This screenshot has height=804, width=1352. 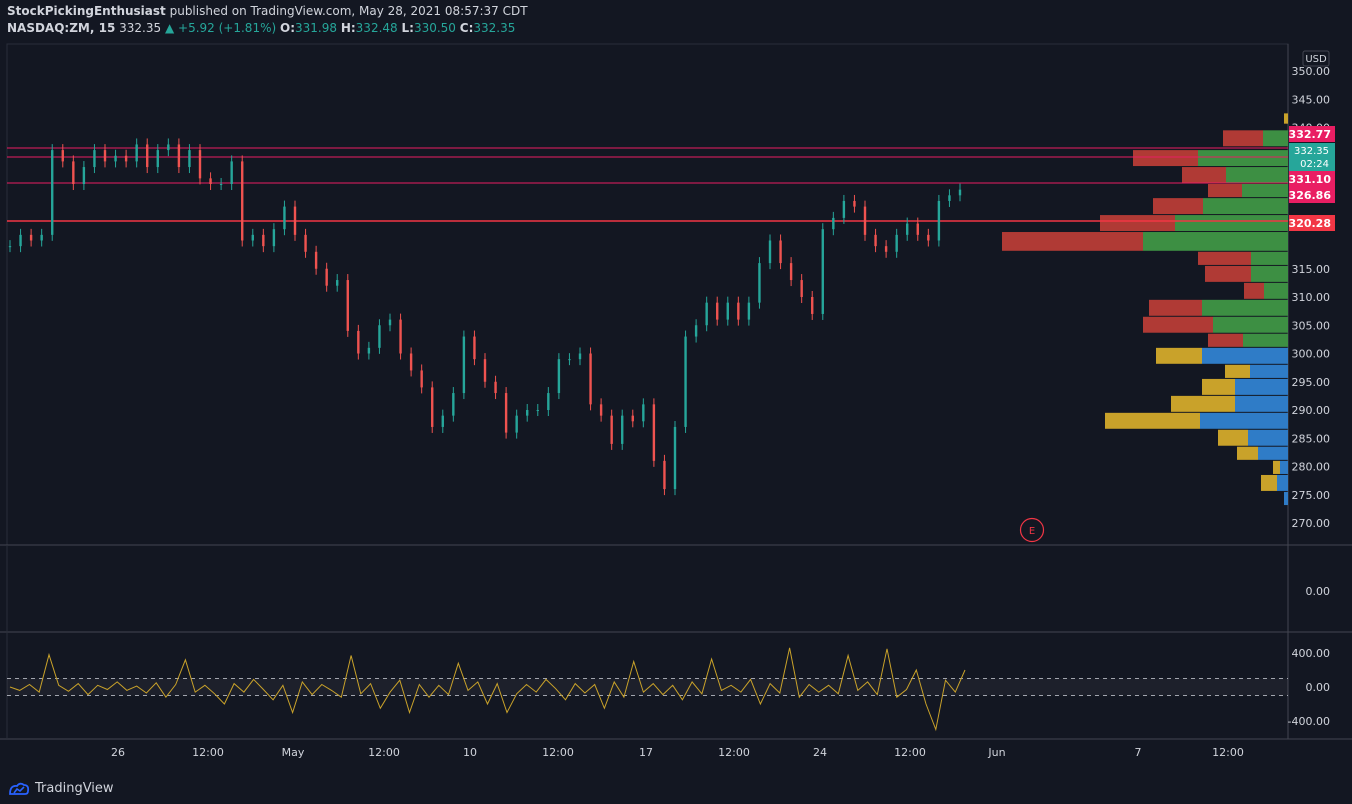 I want to click on last-price-tag-text: 332.35, so click(x=1311, y=151).